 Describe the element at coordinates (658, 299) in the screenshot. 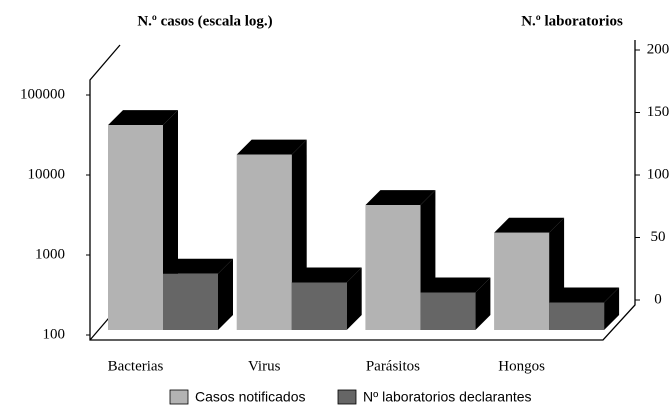

I see `y2-tick-label: 0` at that location.